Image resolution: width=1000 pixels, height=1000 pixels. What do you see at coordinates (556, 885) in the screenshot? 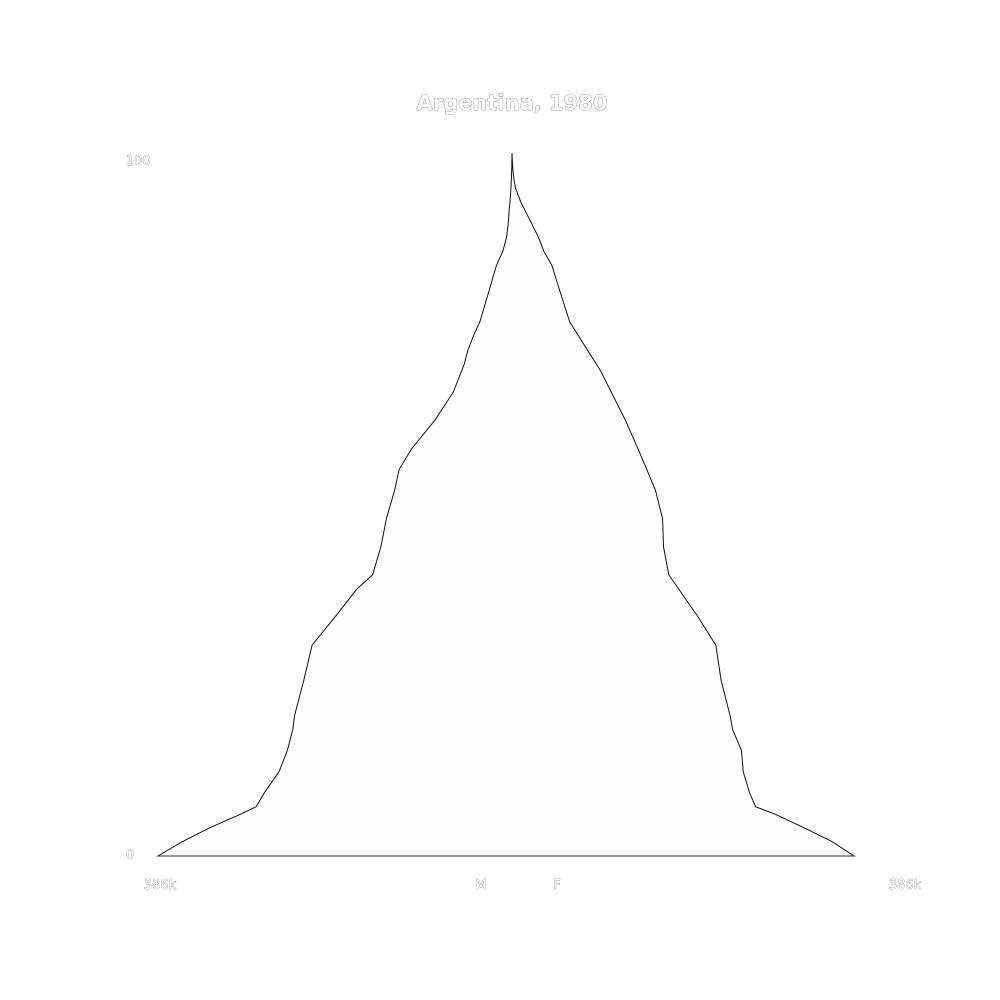
I see `sex-label-female: F` at bounding box center [556, 885].